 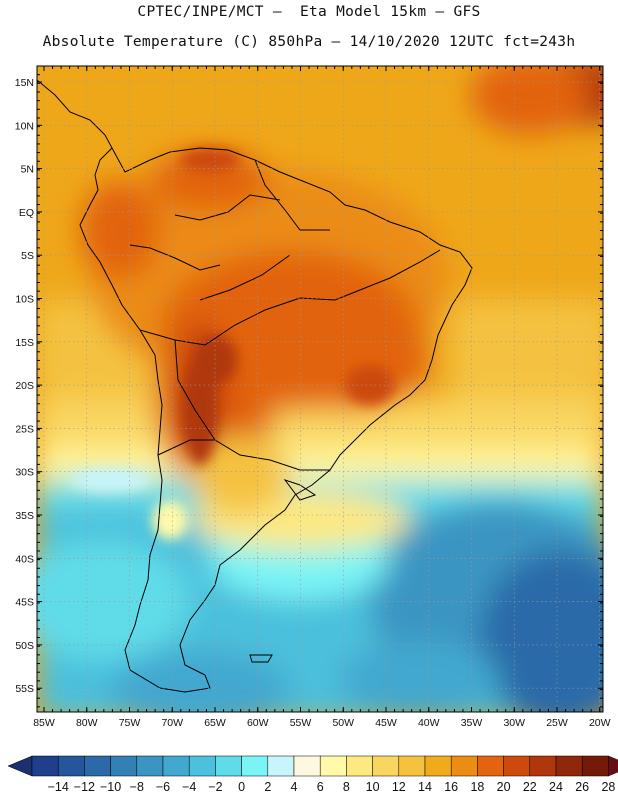 What do you see at coordinates (556, 787) in the screenshot?
I see `colorbar-tick-label: 24` at bounding box center [556, 787].